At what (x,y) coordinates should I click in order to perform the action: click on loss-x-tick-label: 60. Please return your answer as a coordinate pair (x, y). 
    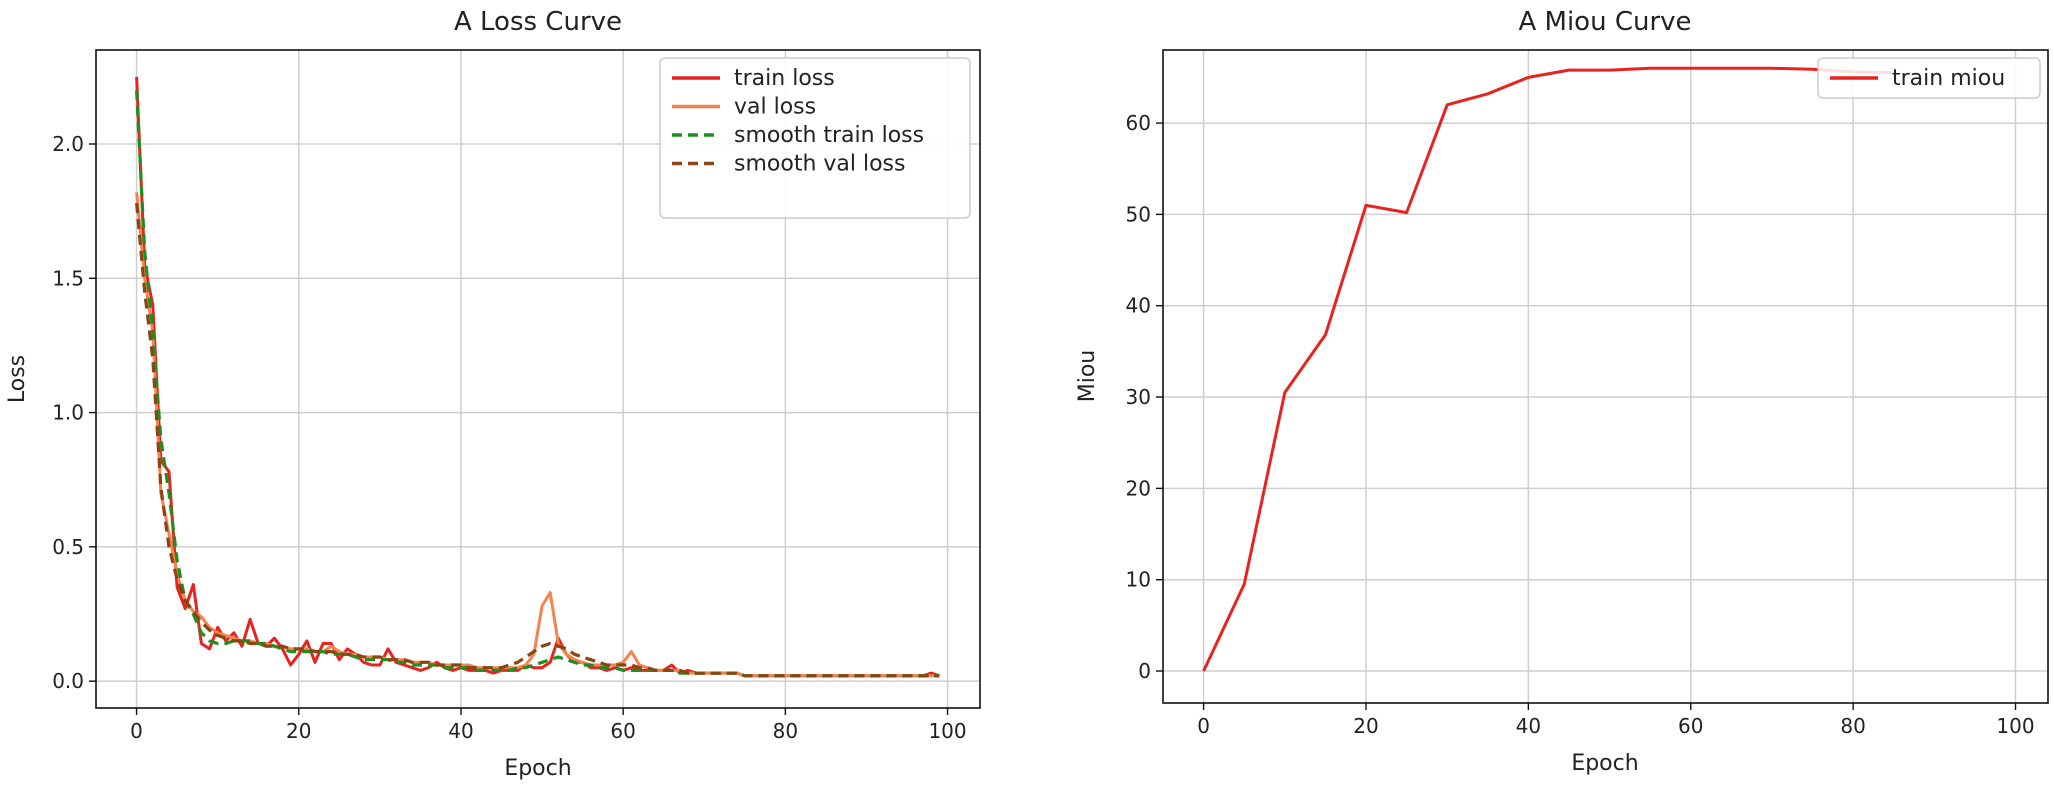
    Looking at the image, I should click on (622, 731).